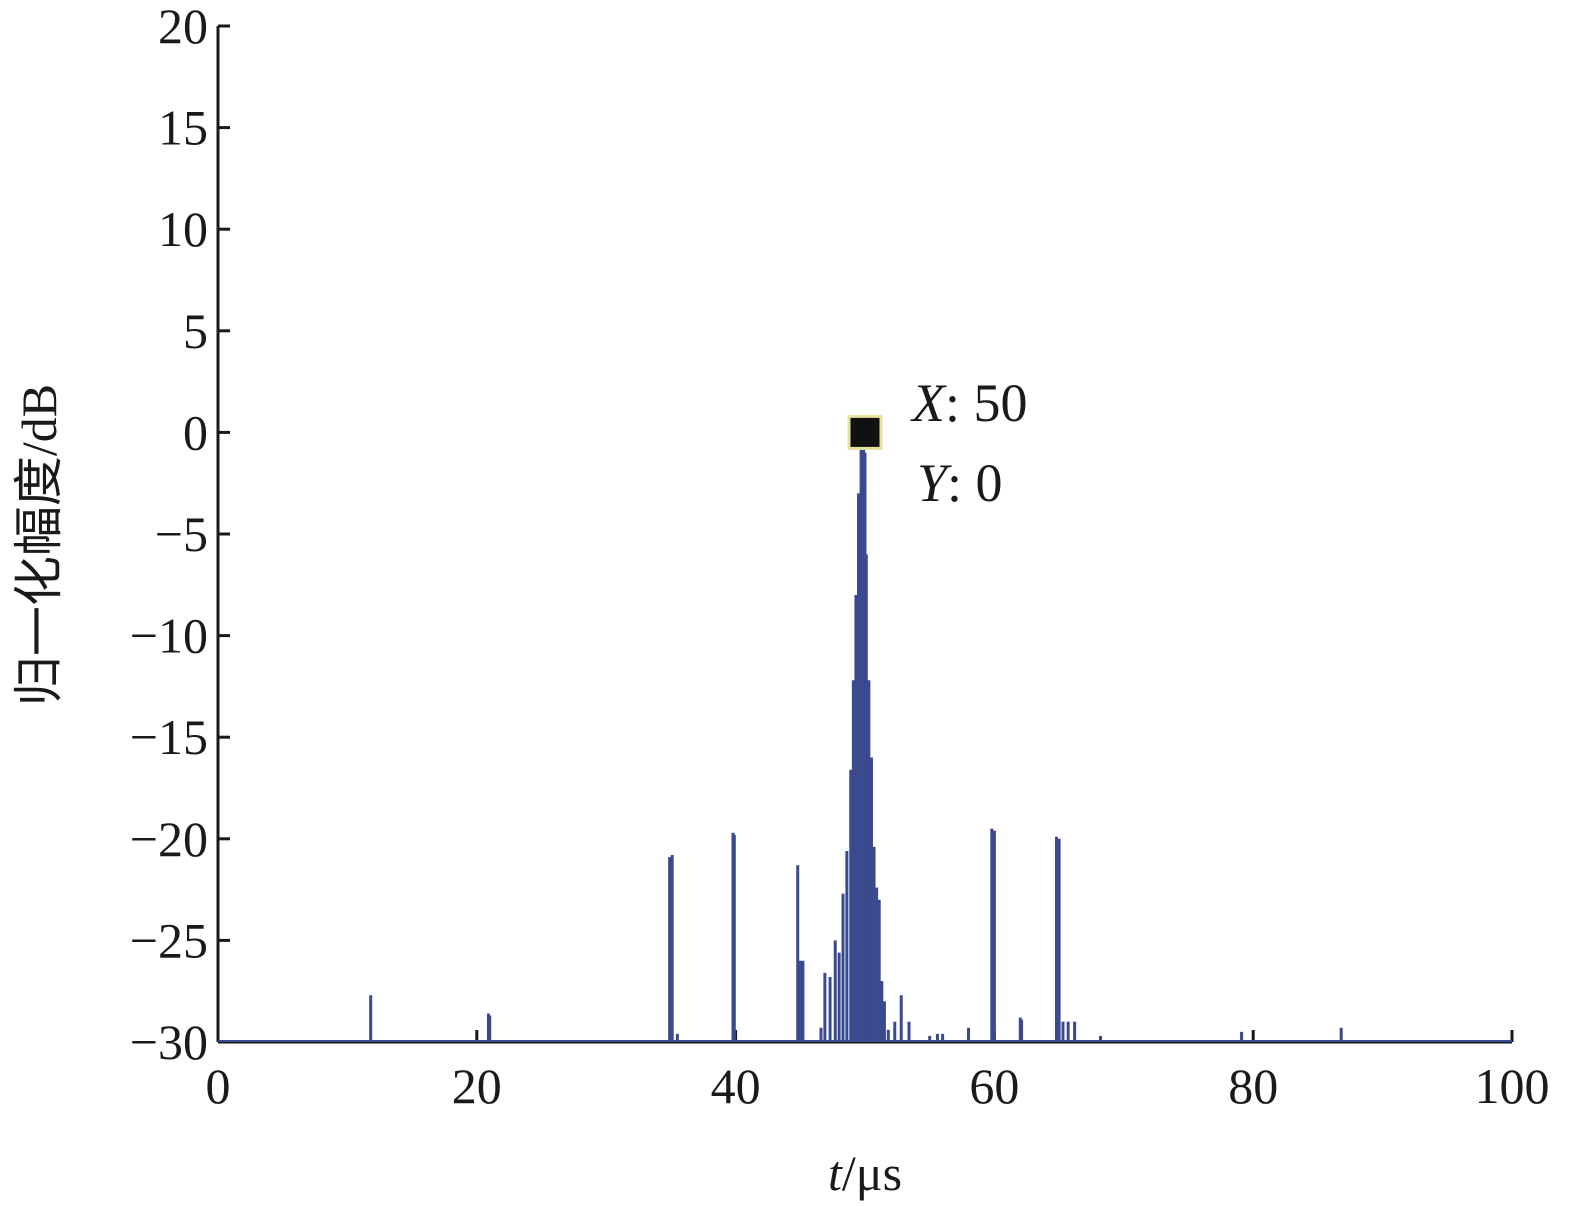 The width and height of the screenshot is (1572, 1206). What do you see at coordinates (872, 1173) in the screenshot?
I see `x-axis-title-unit: /μs` at bounding box center [872, 1173].